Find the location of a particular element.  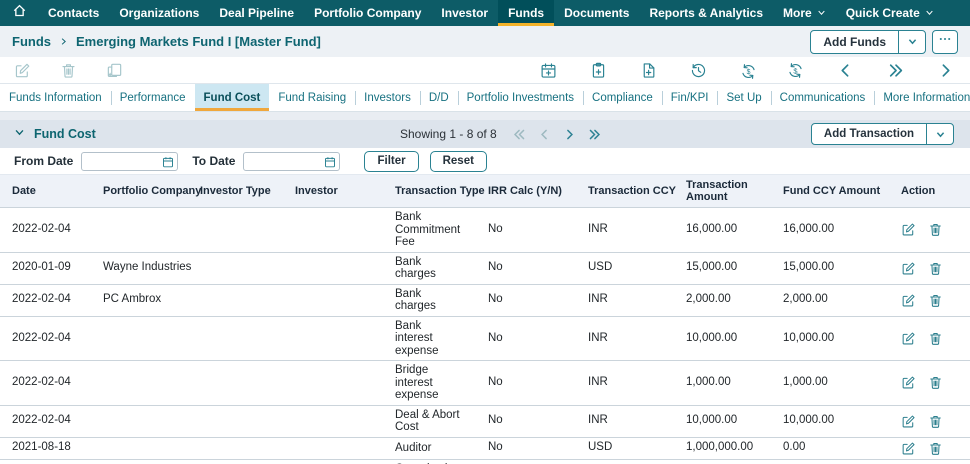

home-button is located at coordinates (19, 13).